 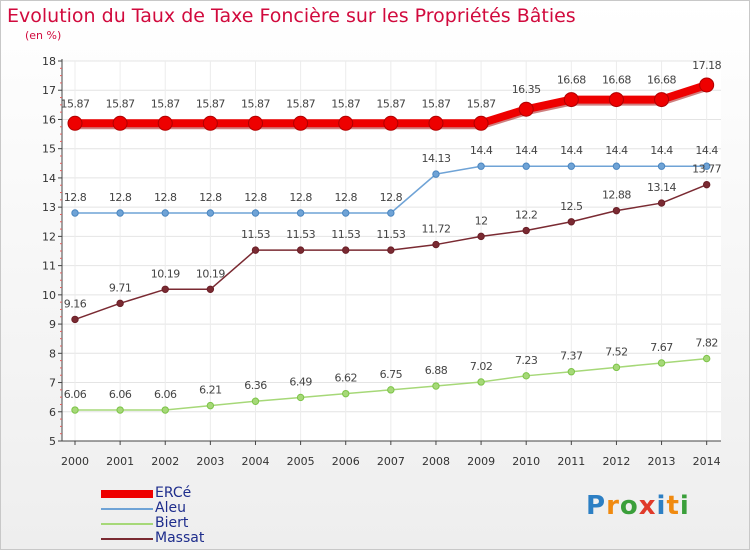 What do you see at coordinates (616, 351) in the screenshot?
I see `series-2-data-label: 7.52` at bounding box center [616, 351].